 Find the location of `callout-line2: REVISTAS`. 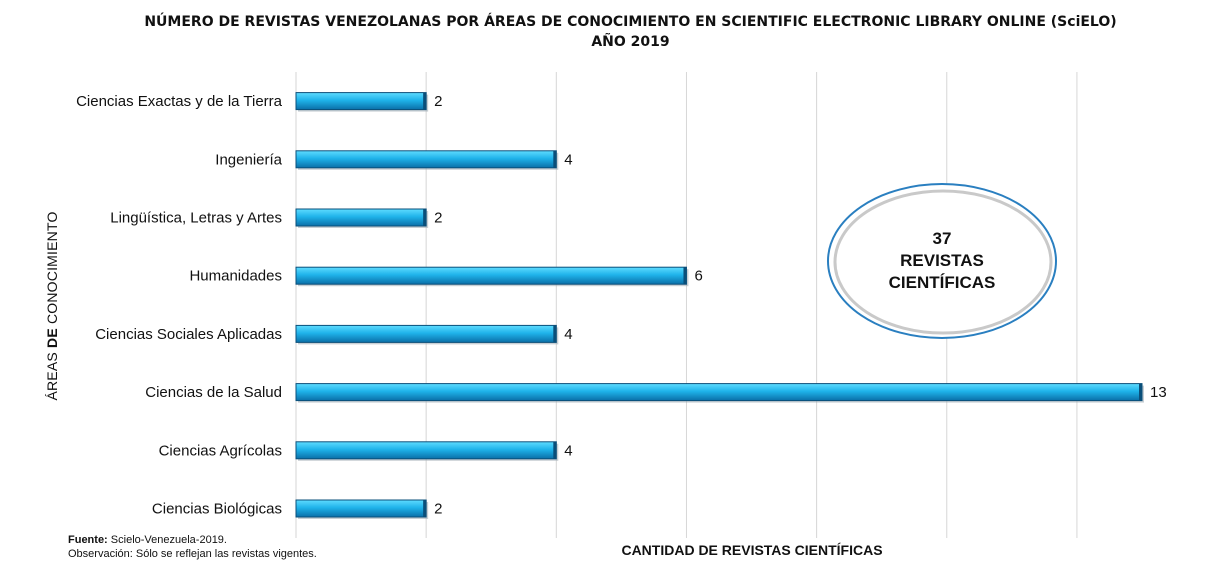

callout-line2: REVISTAS is located at coordinates (942, 260).